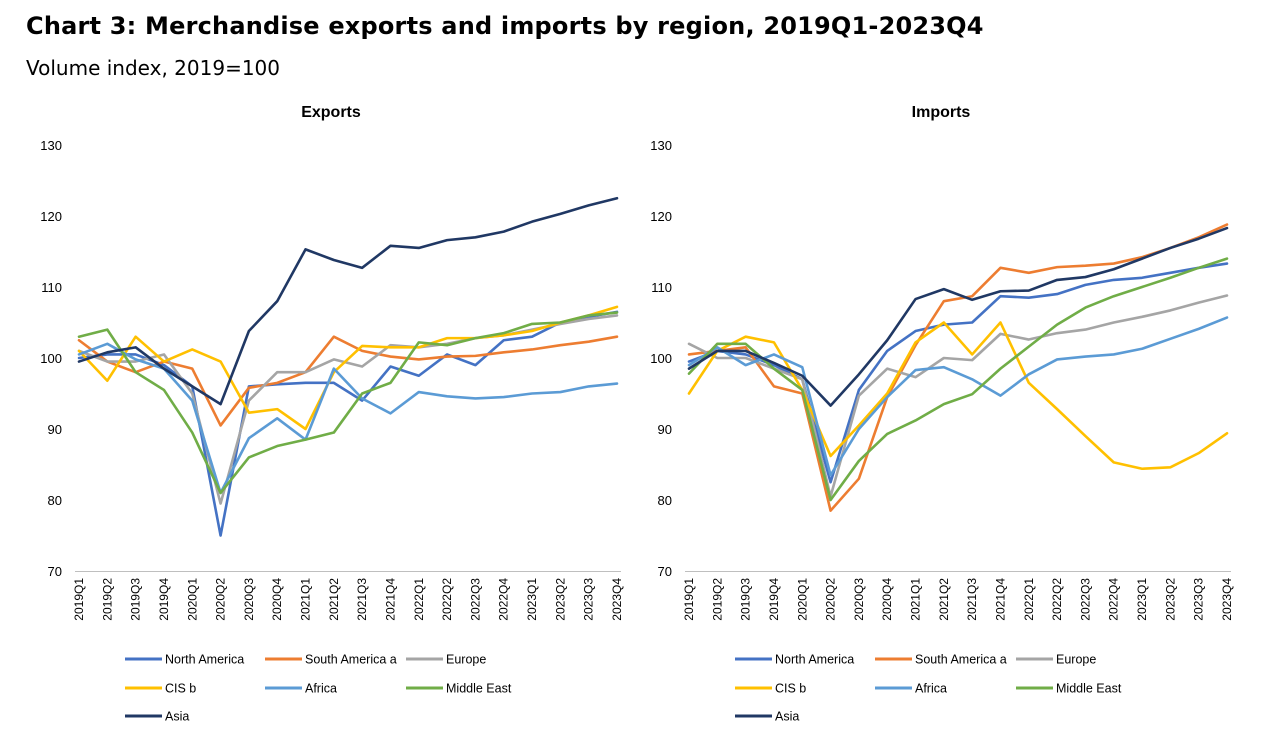  I want to click on imports-xtick-label: 2019Q1, so click(689, 599).